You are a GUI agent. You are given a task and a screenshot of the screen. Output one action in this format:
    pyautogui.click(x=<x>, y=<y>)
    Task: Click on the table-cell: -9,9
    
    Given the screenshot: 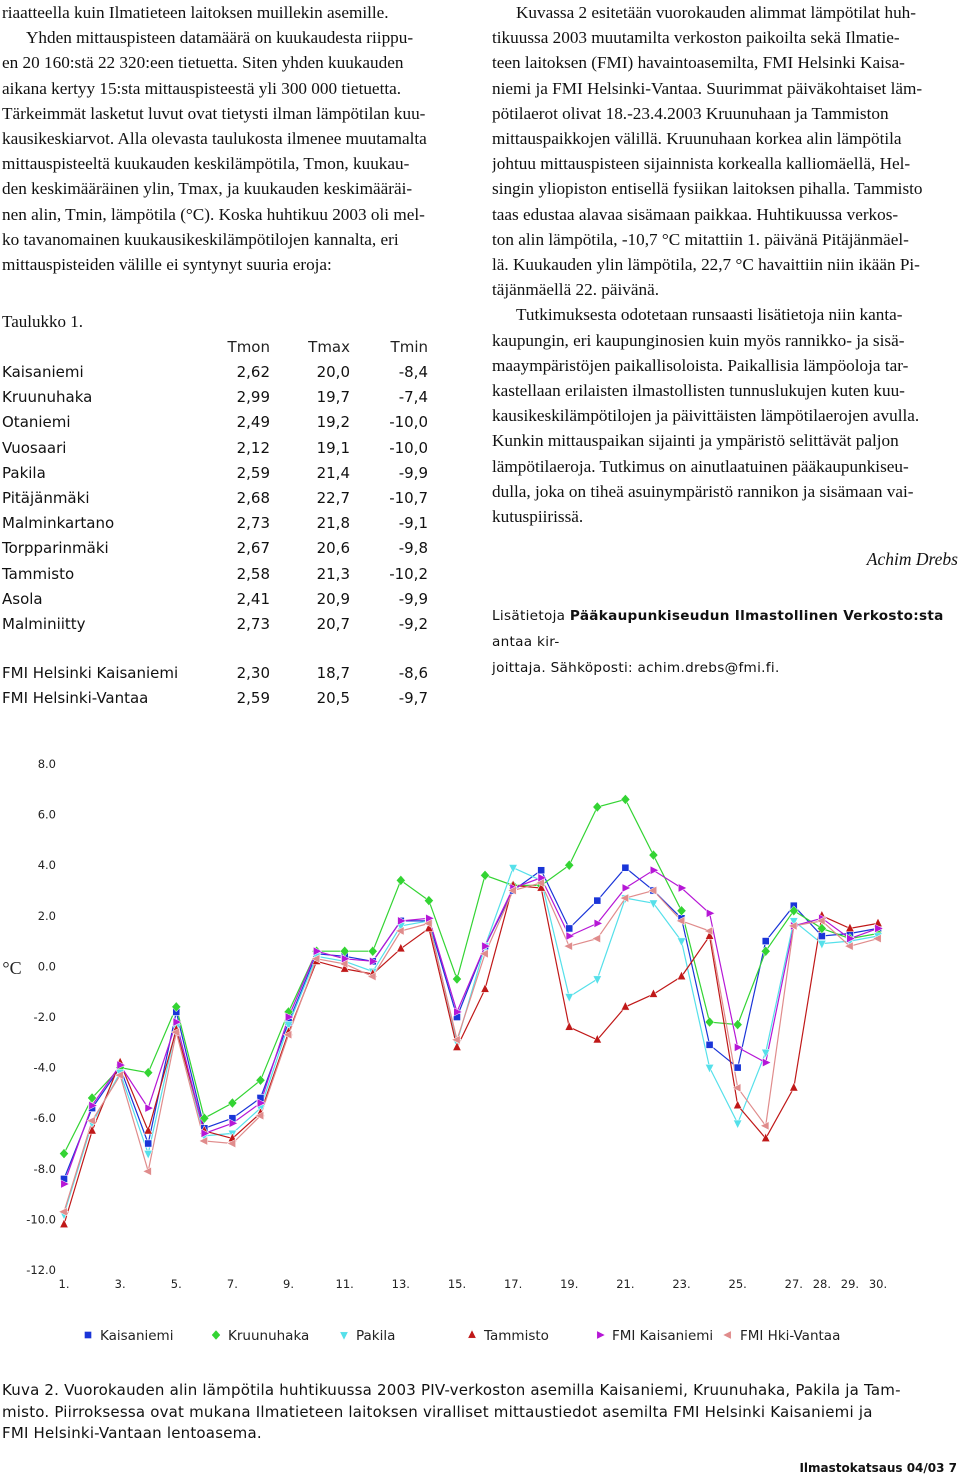 What is the action you would take?
    pyautogui.click(x=413, y=472)
    